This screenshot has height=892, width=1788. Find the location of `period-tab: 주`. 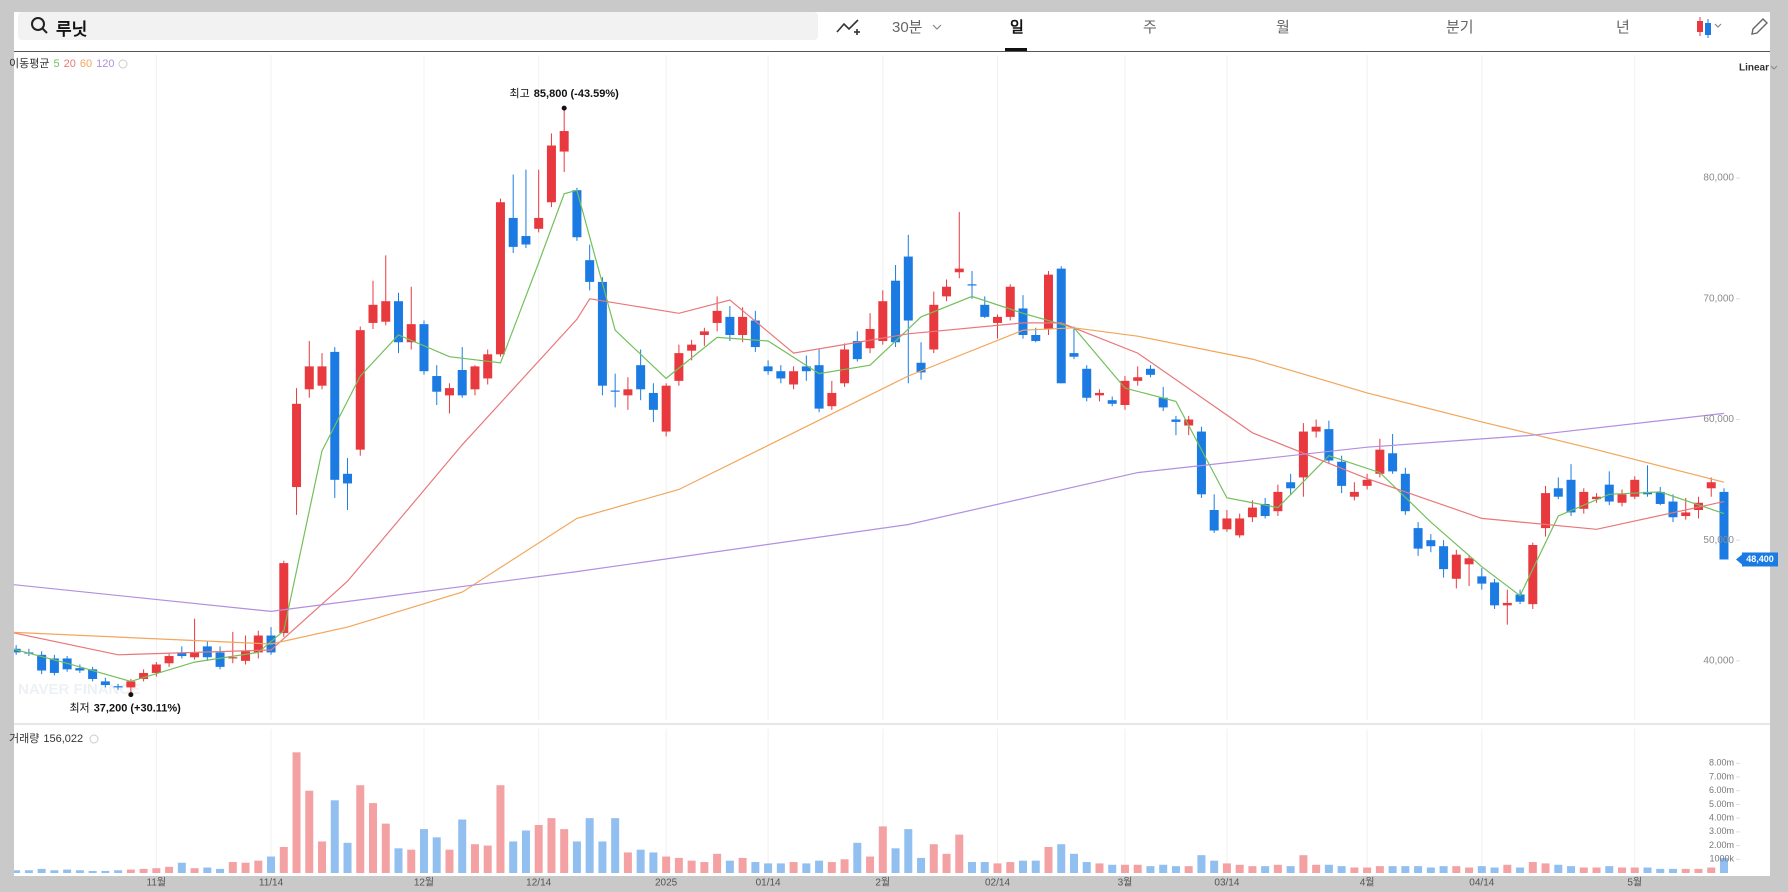

period-tab: 주 is located at coordinates (1150, 27).